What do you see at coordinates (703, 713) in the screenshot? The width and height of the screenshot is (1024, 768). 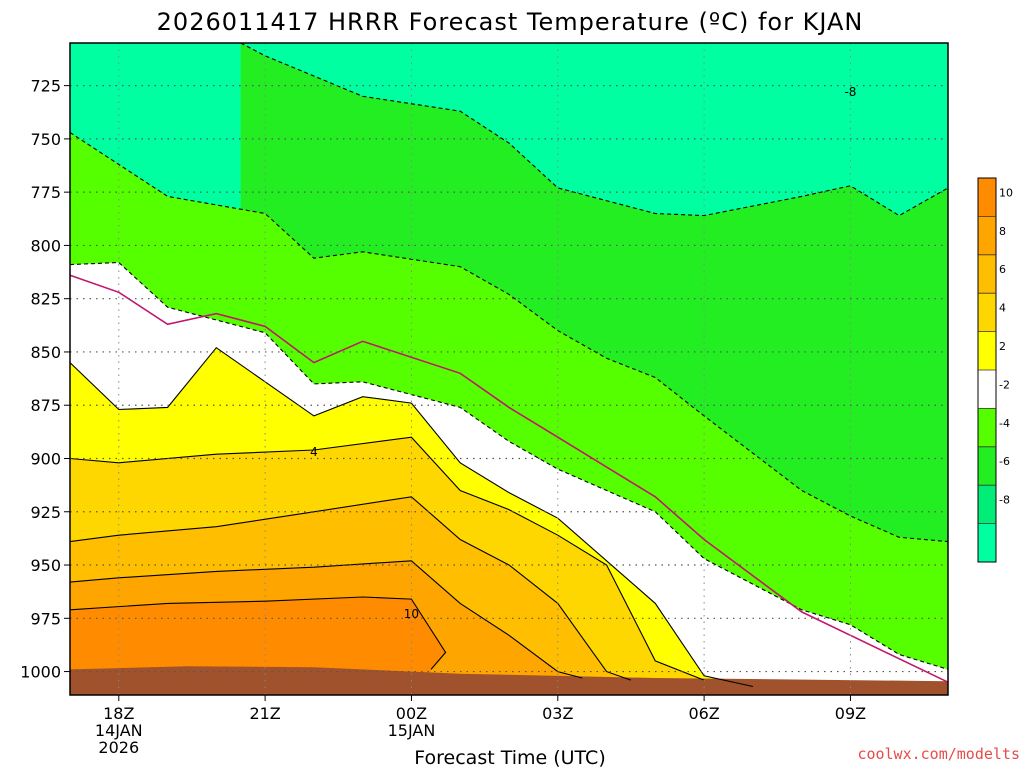 I see `x-tick-label: 06Z` at bounding box center [703, 713].